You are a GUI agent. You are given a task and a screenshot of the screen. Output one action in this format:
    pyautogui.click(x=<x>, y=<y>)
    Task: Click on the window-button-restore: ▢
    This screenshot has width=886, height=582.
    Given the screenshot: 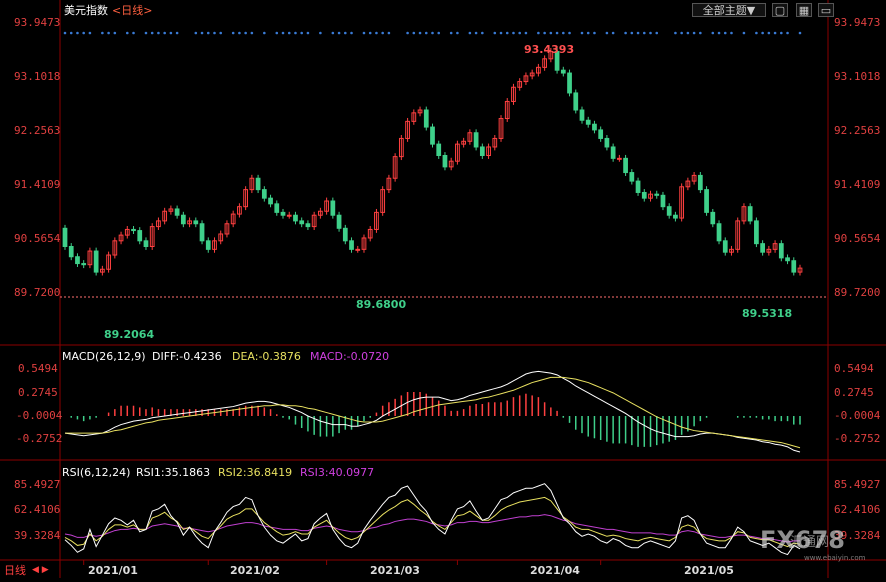 What is the action you would take?
    pyautogui.click(x=780, y=10)
    